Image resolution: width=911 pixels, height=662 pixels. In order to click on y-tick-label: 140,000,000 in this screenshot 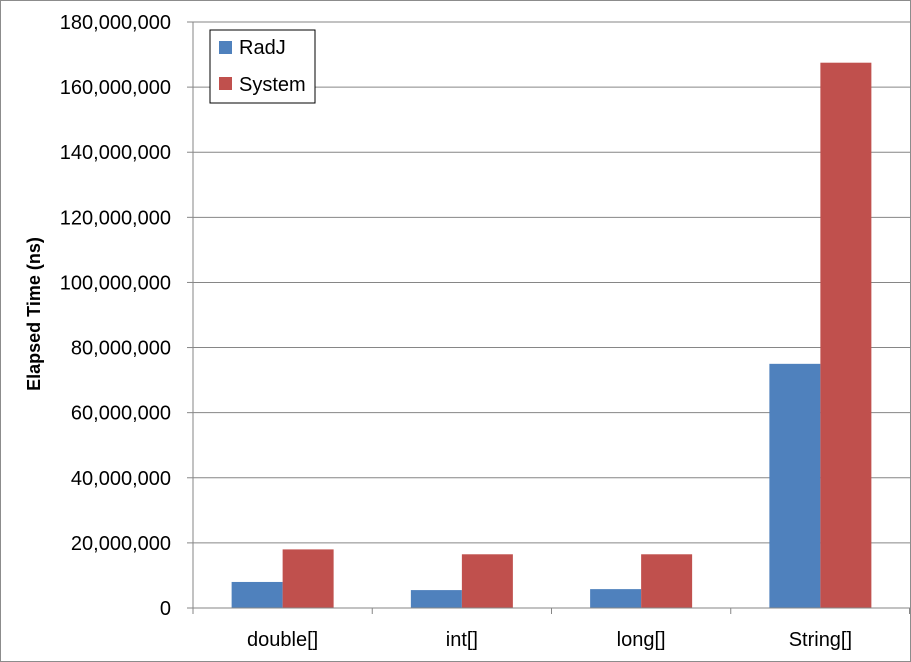, I will do `click(115, 153)`.